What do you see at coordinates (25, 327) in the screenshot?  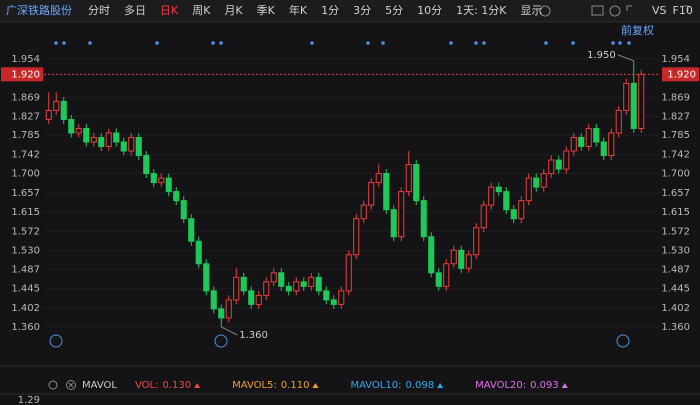 I see `y-tick-label: 1.360` at bounding box center [25, 327].